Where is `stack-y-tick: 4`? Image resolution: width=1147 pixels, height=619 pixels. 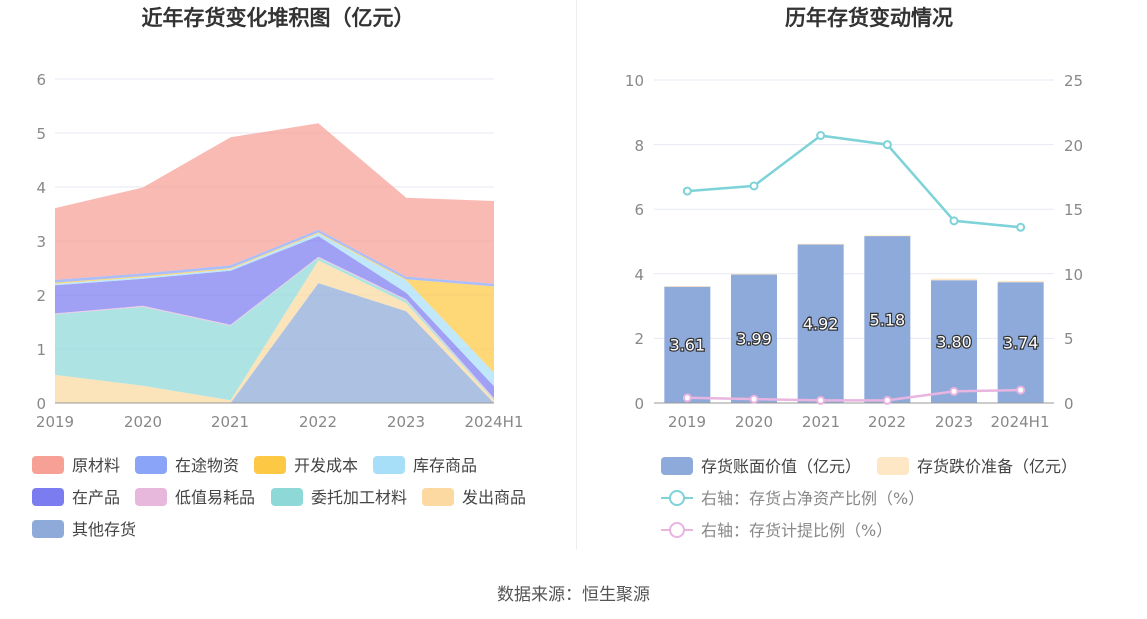
stack-y-tick: 4 is located at coordinates (41, 188).